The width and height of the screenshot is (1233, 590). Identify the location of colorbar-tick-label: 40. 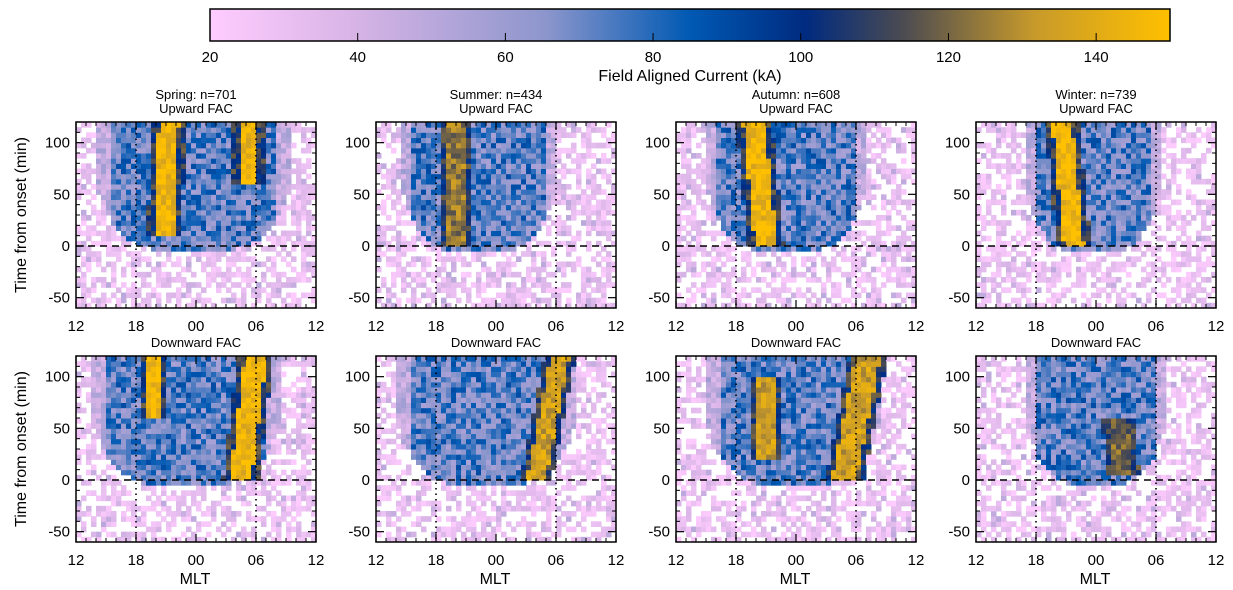
(357, 57).